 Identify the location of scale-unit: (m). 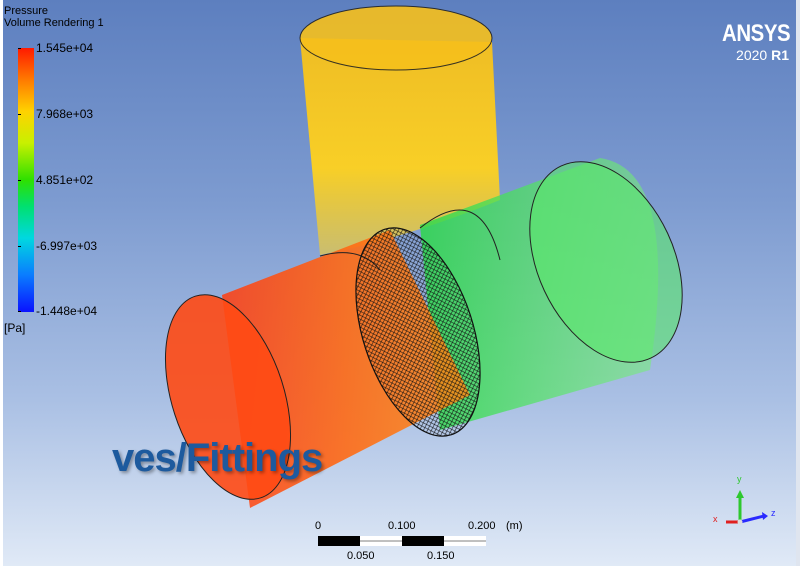
(514, 526).